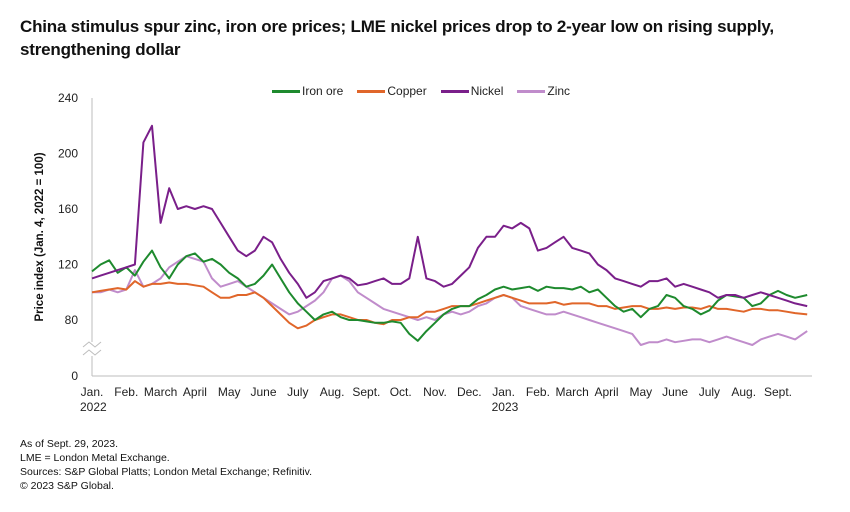  Describe the element at coordinates (92, 352) in the screenshot. I see `axis-break-mark-lower` at that location.